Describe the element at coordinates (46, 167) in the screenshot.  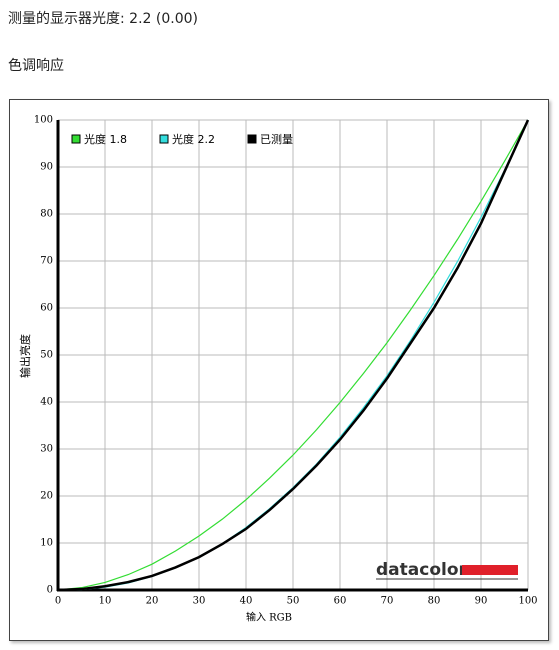
I see `y-tick-label: 90` at that location.